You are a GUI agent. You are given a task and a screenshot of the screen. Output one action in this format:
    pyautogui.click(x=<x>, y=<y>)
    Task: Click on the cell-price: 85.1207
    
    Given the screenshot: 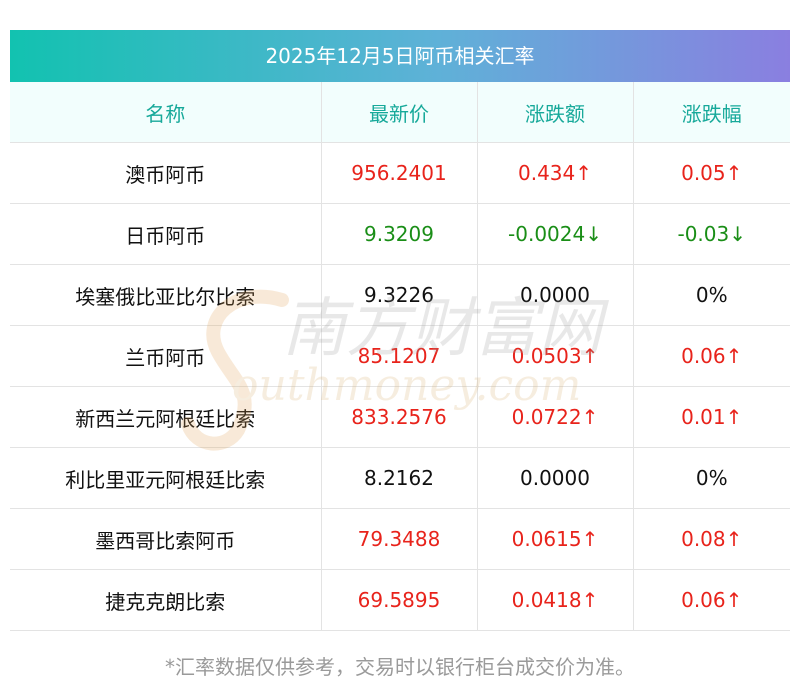 What is the action you would take?
    pyautogui.click(x=398, y=356)
    